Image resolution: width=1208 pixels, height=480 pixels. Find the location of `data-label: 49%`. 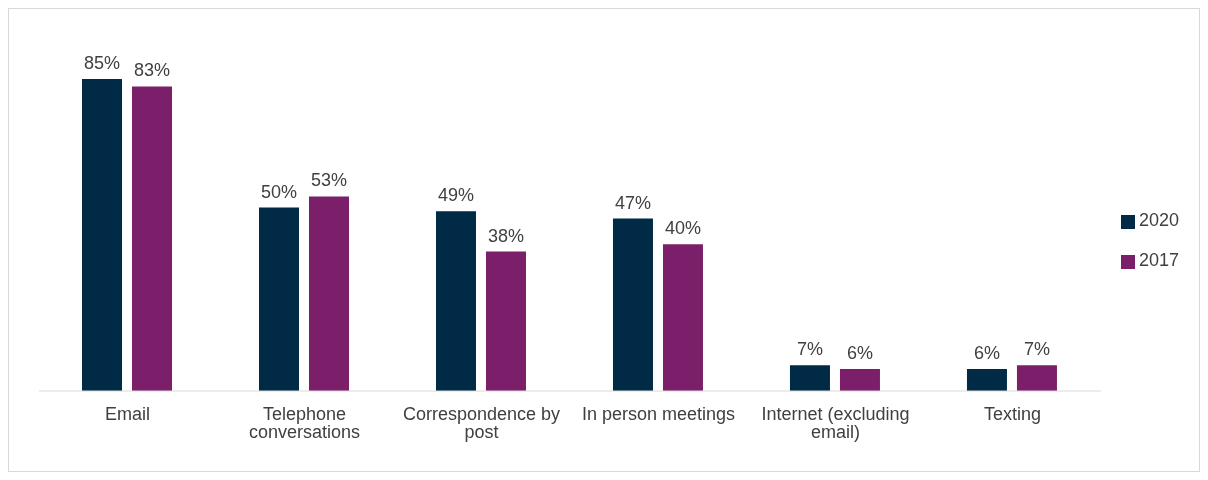

data-label: 49% is located at coordinates (455, 195).